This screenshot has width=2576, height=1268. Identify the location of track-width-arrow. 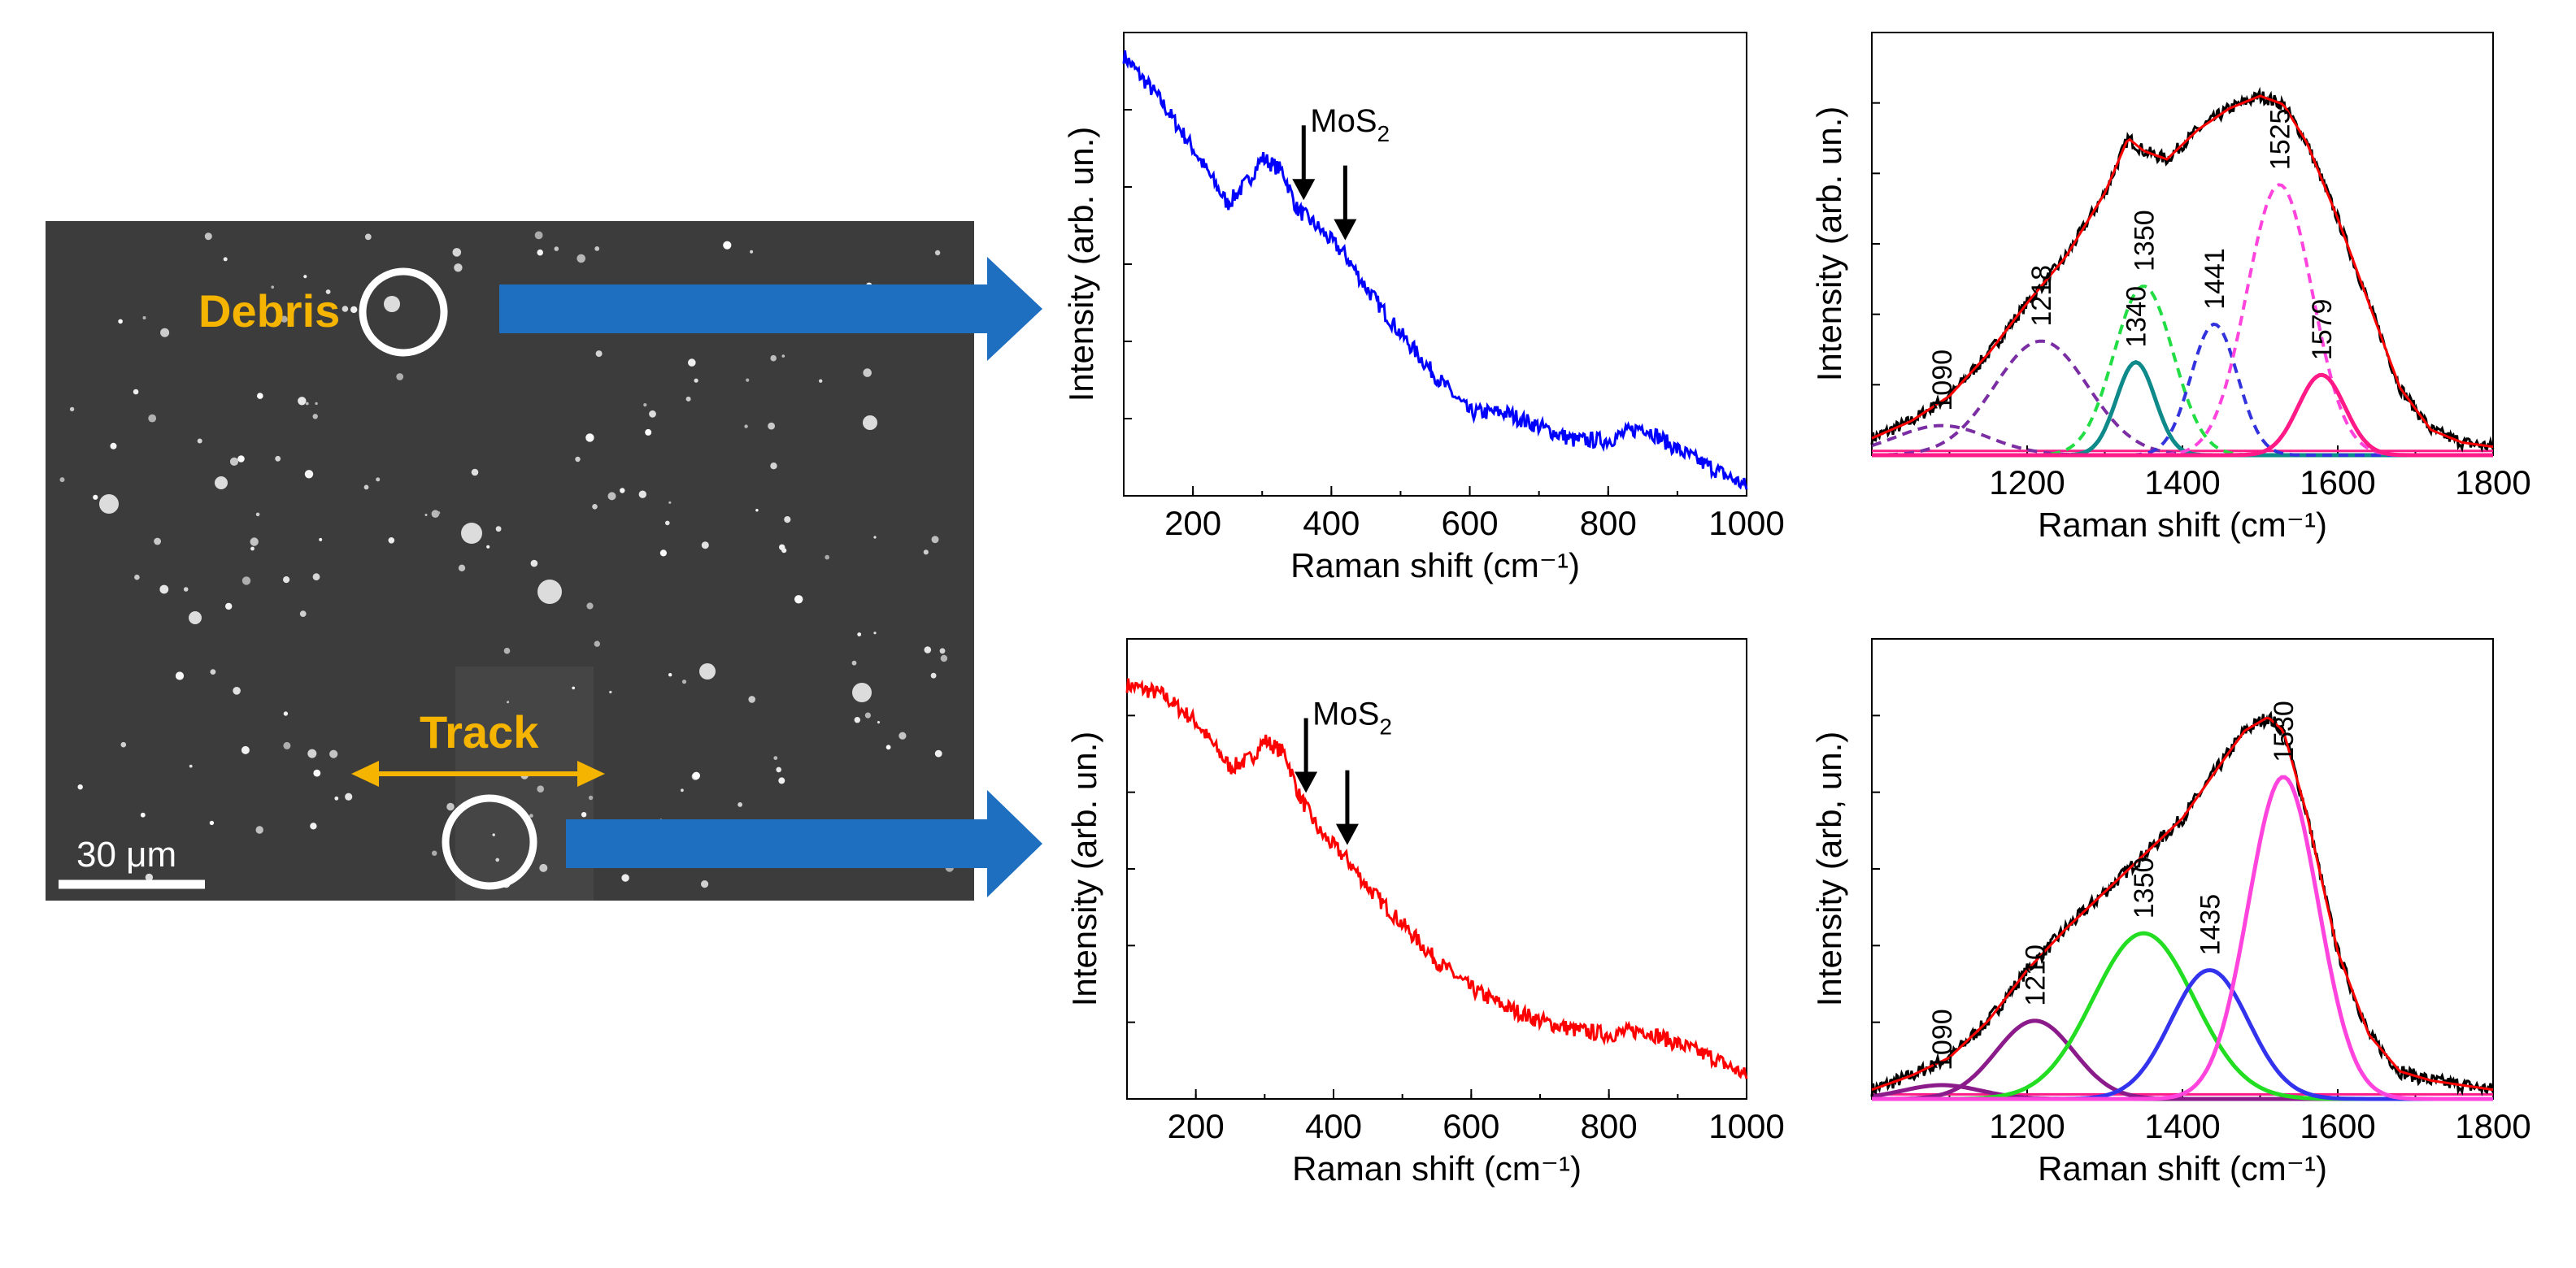
(478, 774).